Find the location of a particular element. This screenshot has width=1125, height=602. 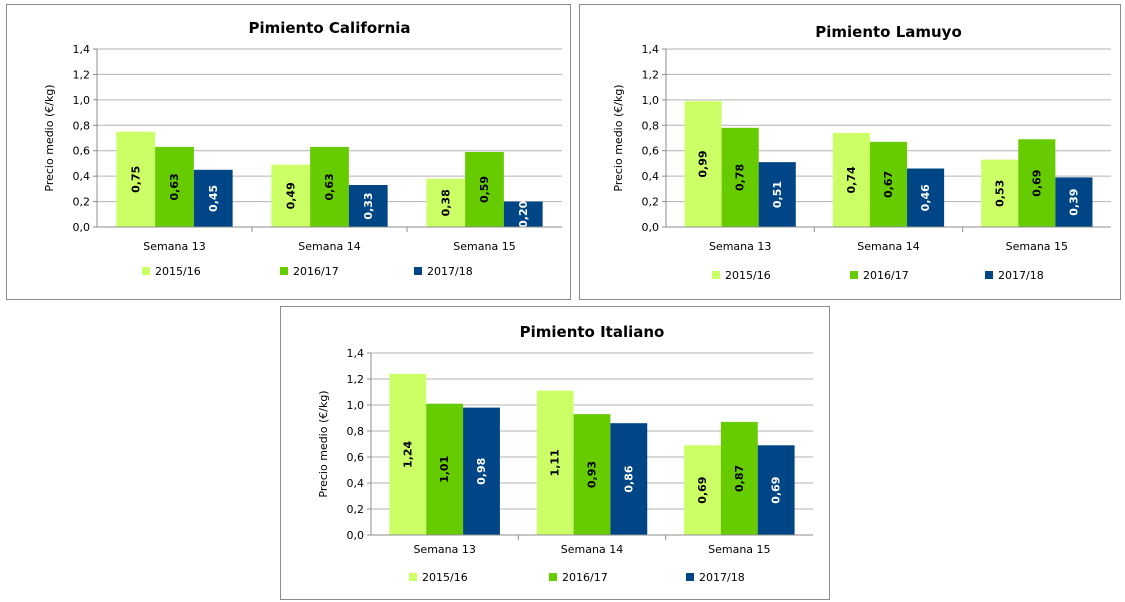

data-label: 1,11 is located at coordinates (555, 462).